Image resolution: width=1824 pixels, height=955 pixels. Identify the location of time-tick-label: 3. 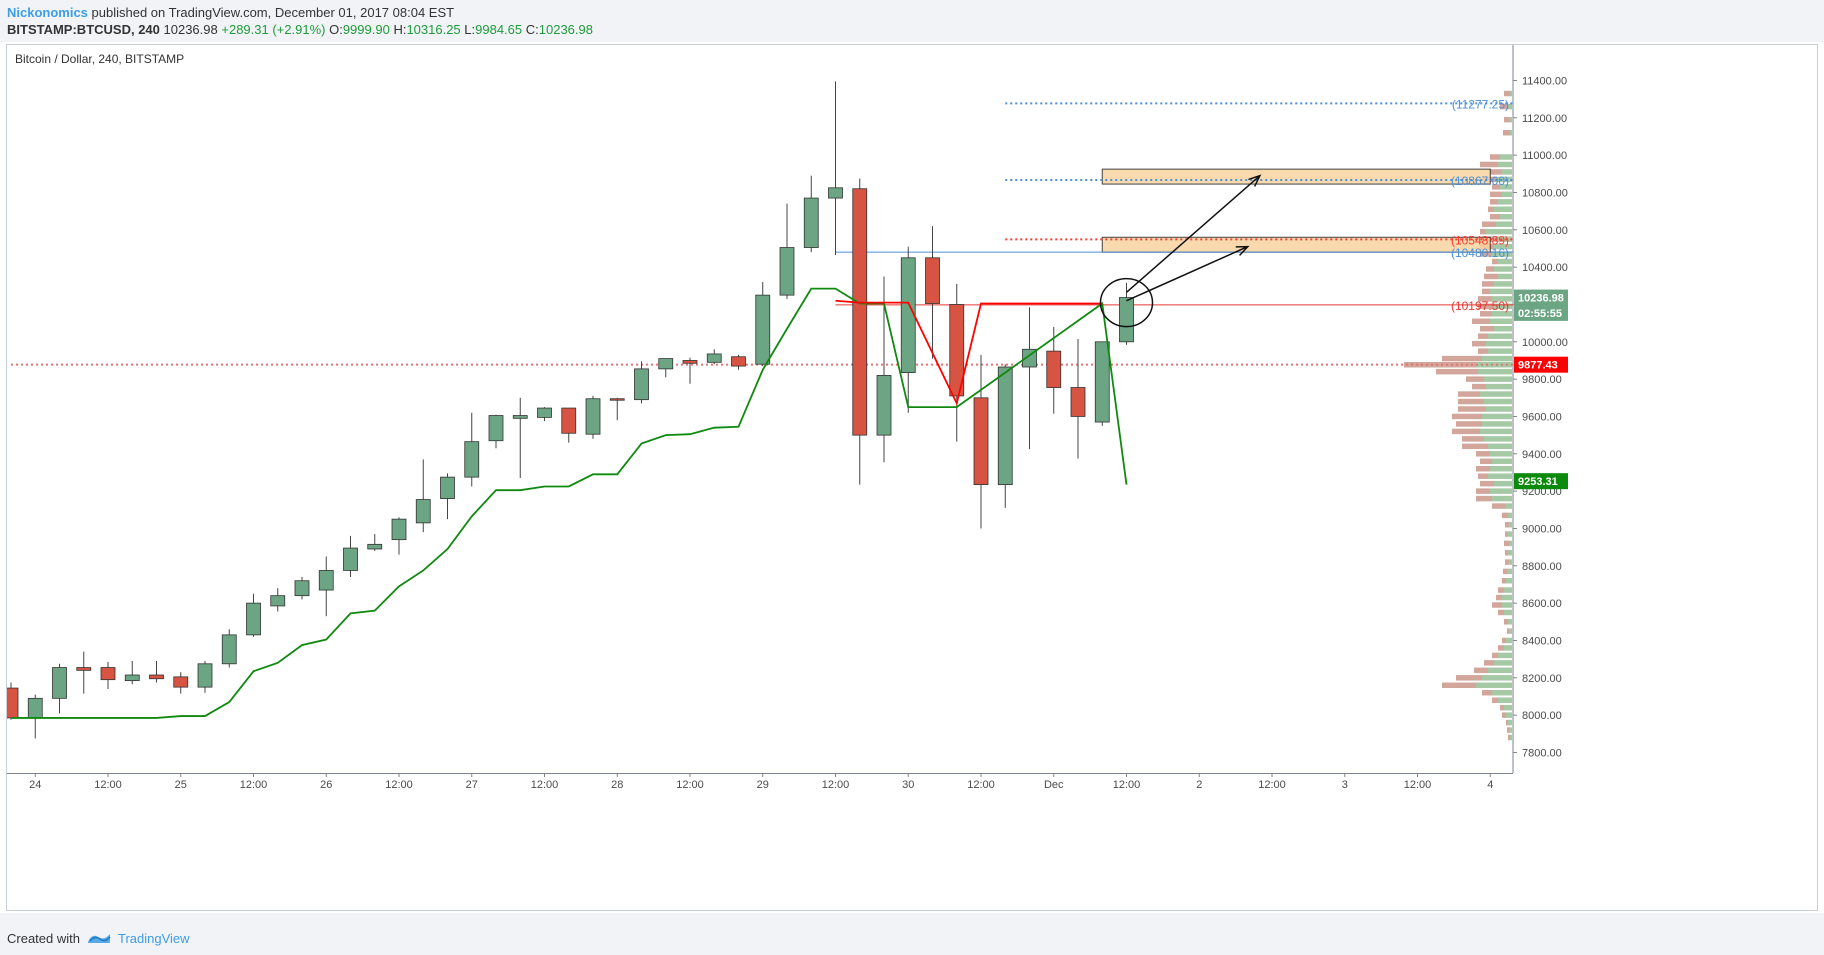
(1345, 785).